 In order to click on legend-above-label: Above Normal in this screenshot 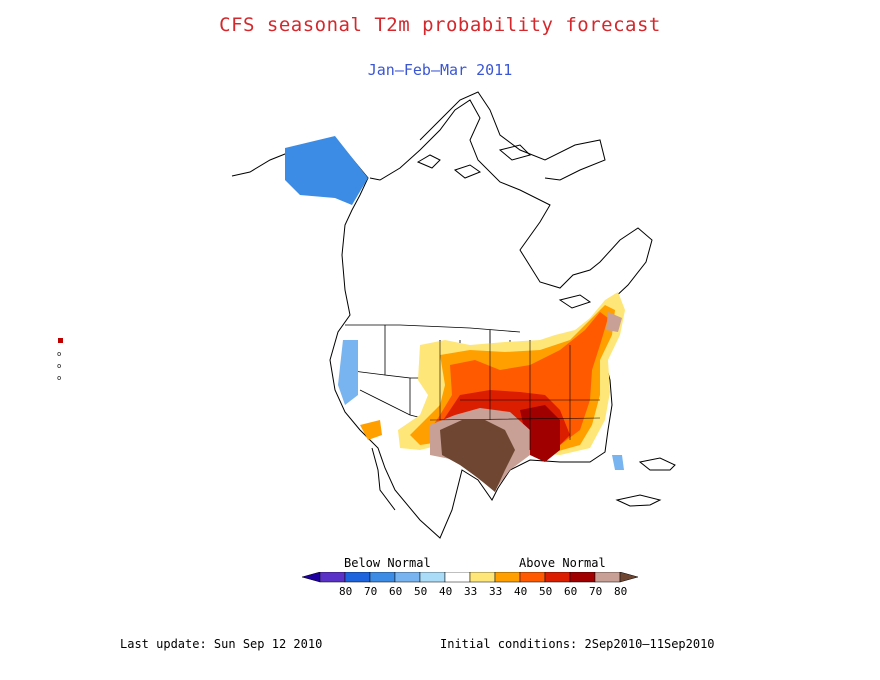, I will do `click(562, 563)`.